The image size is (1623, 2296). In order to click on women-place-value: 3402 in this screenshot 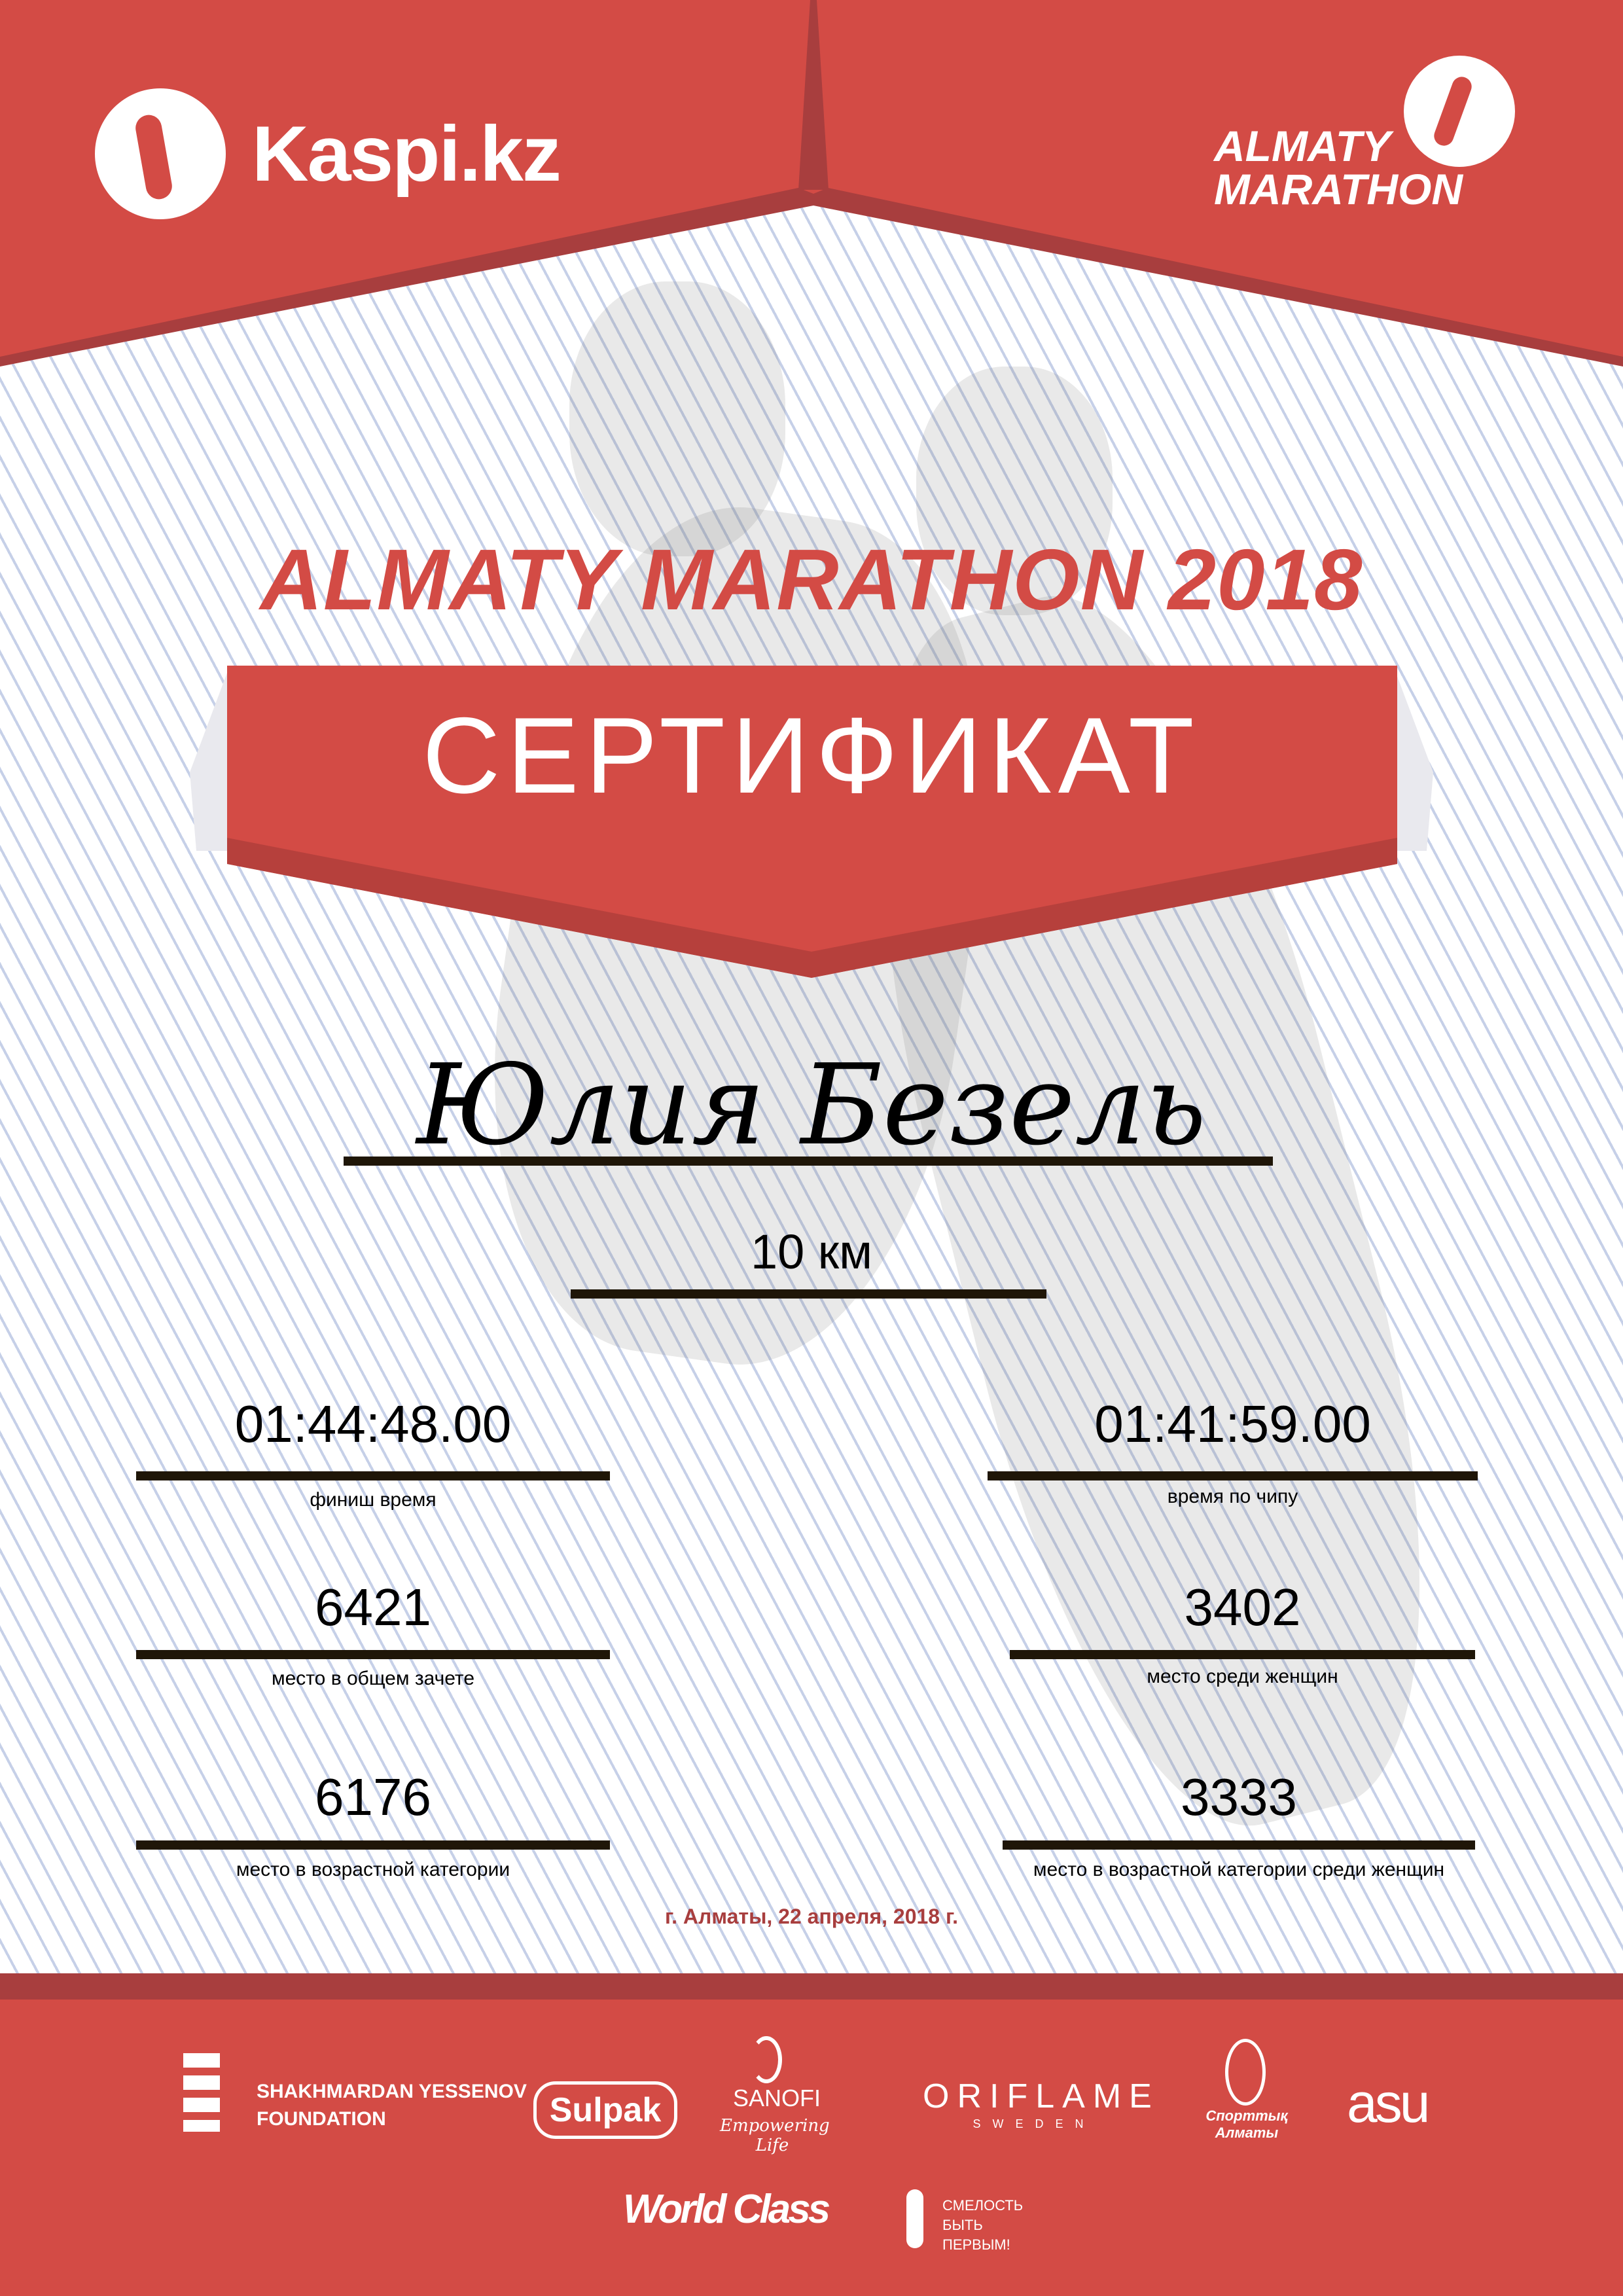, I will do `click(1242, 1607)`.